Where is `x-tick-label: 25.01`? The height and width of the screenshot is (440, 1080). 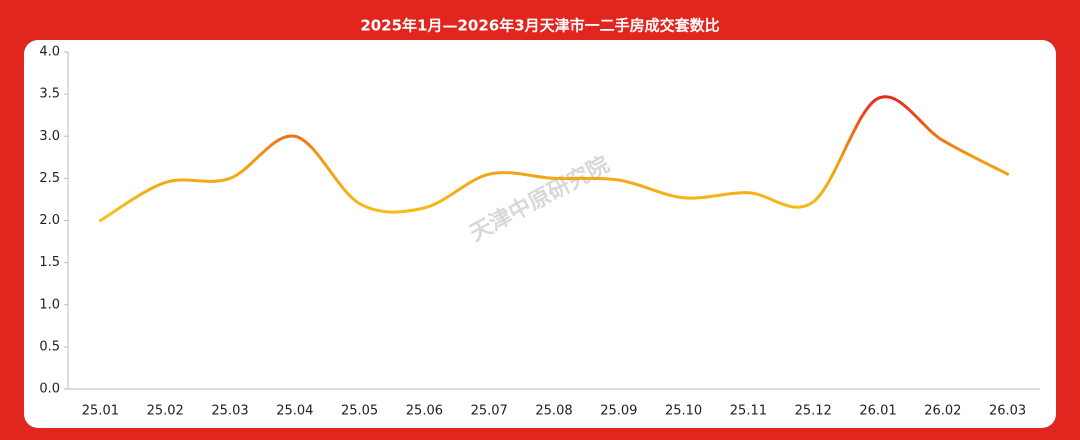 x-tick-label: 25.01 is located at coordinates (100, 411).